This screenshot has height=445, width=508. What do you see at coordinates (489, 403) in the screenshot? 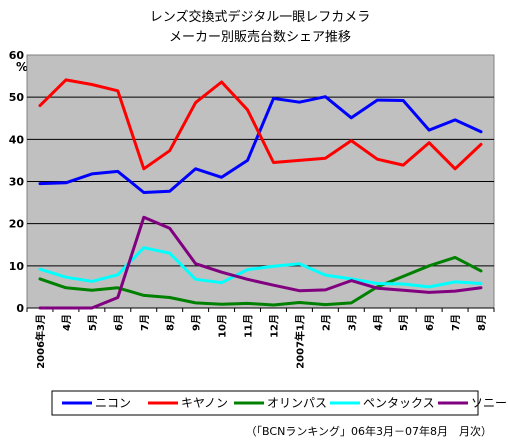
I see `legend-label: ソニー` at bounding box center [489, 403].